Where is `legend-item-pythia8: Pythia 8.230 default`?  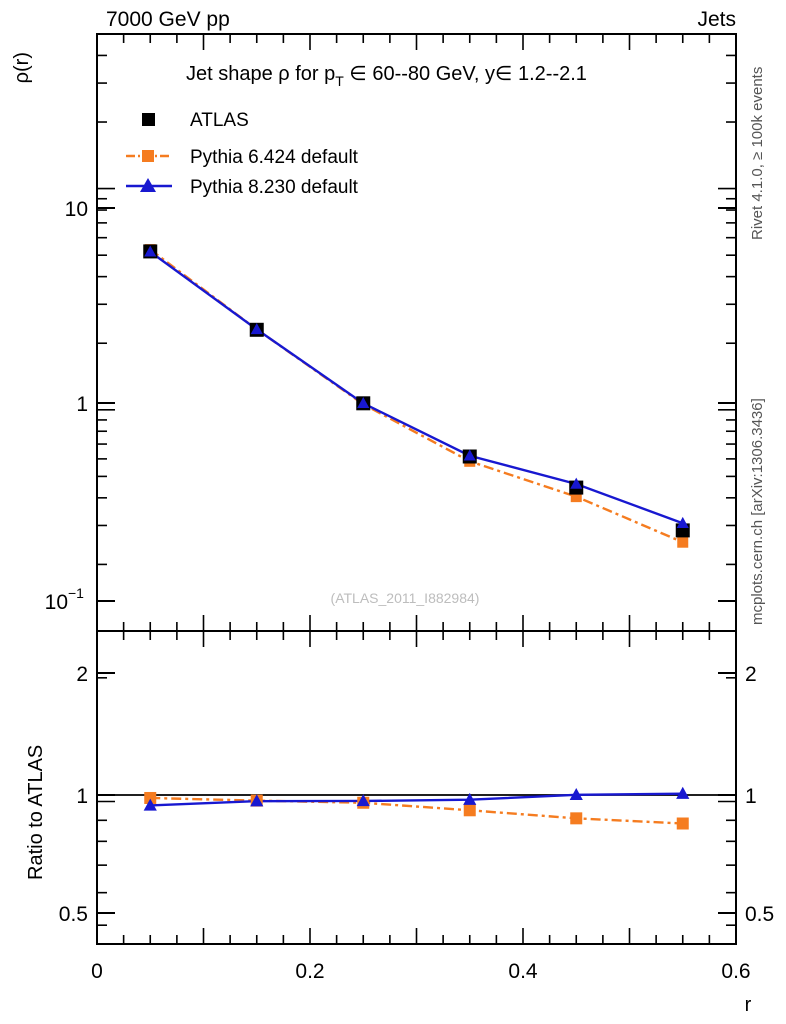
legend-item-pythia8: Pythia 8.230 default is located at coordinates (242, 187).